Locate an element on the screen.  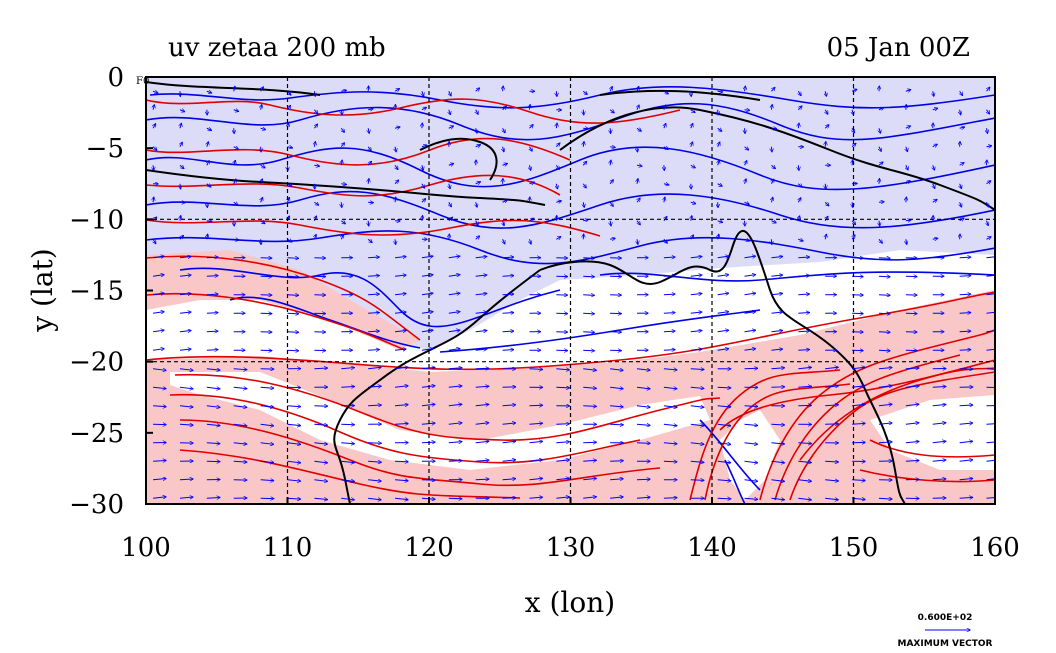
x-tick-label: 150 is located at coordinates (854, 548).